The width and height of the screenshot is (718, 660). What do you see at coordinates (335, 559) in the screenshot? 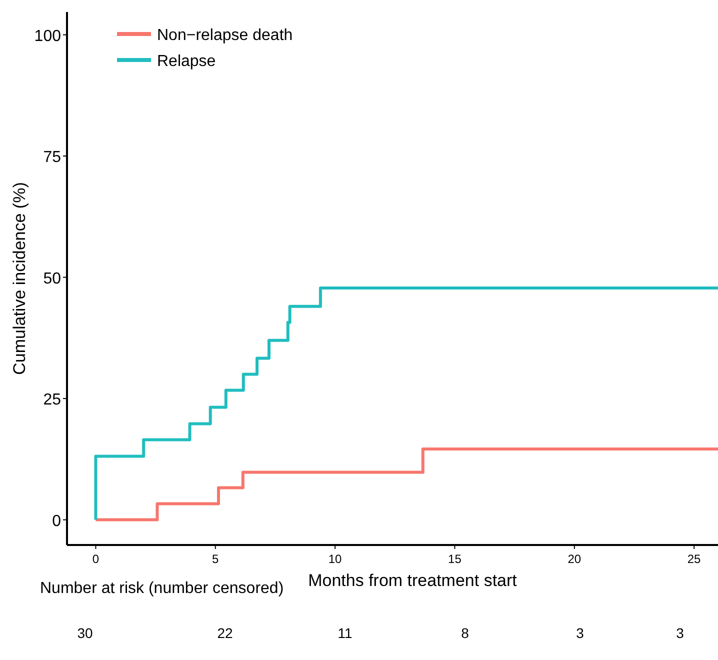
I see `x-tick-label: 10` at bounding box center [335, 559].